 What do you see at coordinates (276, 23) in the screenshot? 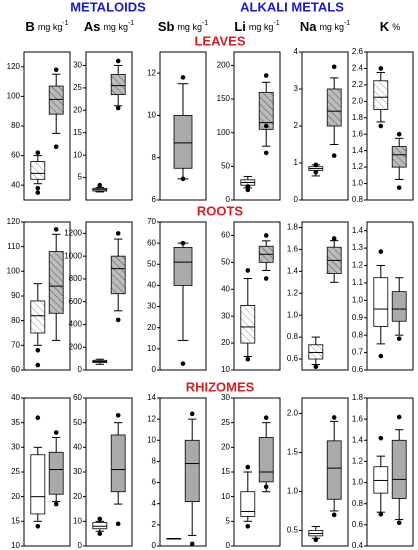
I see `column-unit-exp: -1` at bounding box center [276, 23].